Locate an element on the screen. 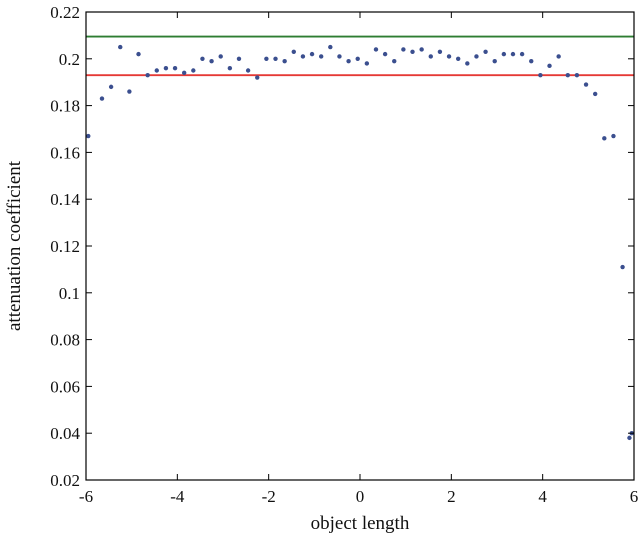 The width and height of the screenshot is (640, 540). y-tick-label: 0.18 is located at coordinates (65, 106).